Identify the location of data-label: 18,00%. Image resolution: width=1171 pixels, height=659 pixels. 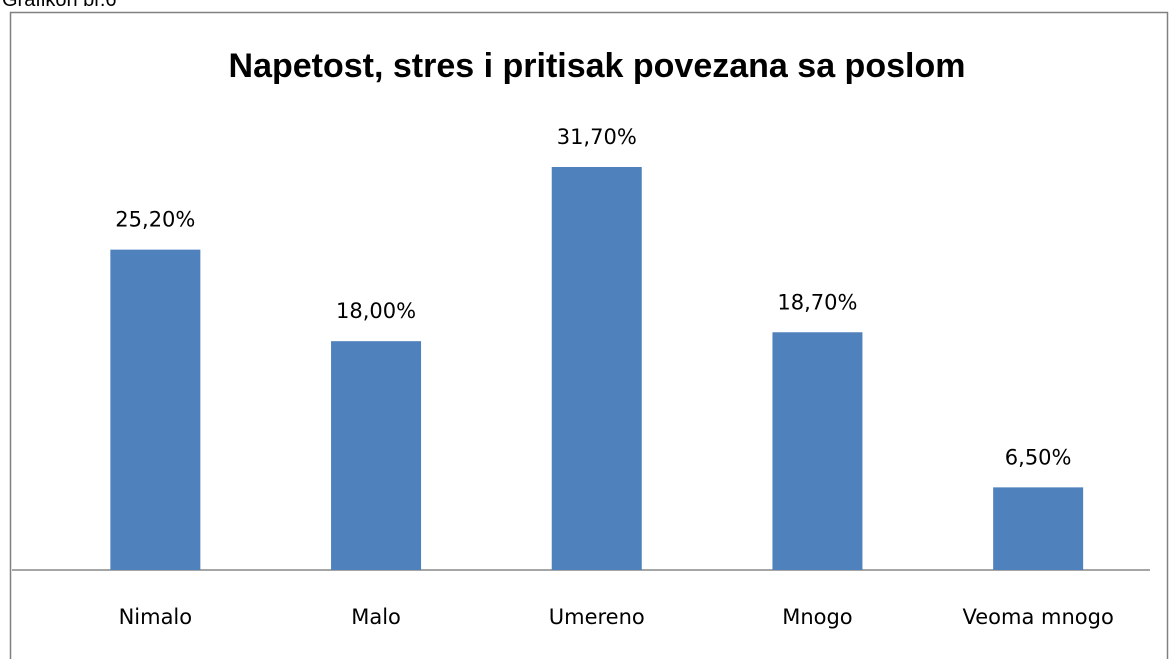
(376, 311).